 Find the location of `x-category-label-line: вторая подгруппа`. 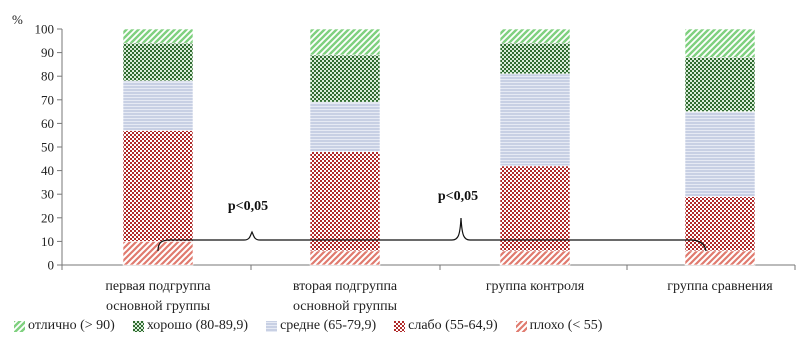

x-category-label-line: вторая подгруппа is located at coordinates (345, 286).